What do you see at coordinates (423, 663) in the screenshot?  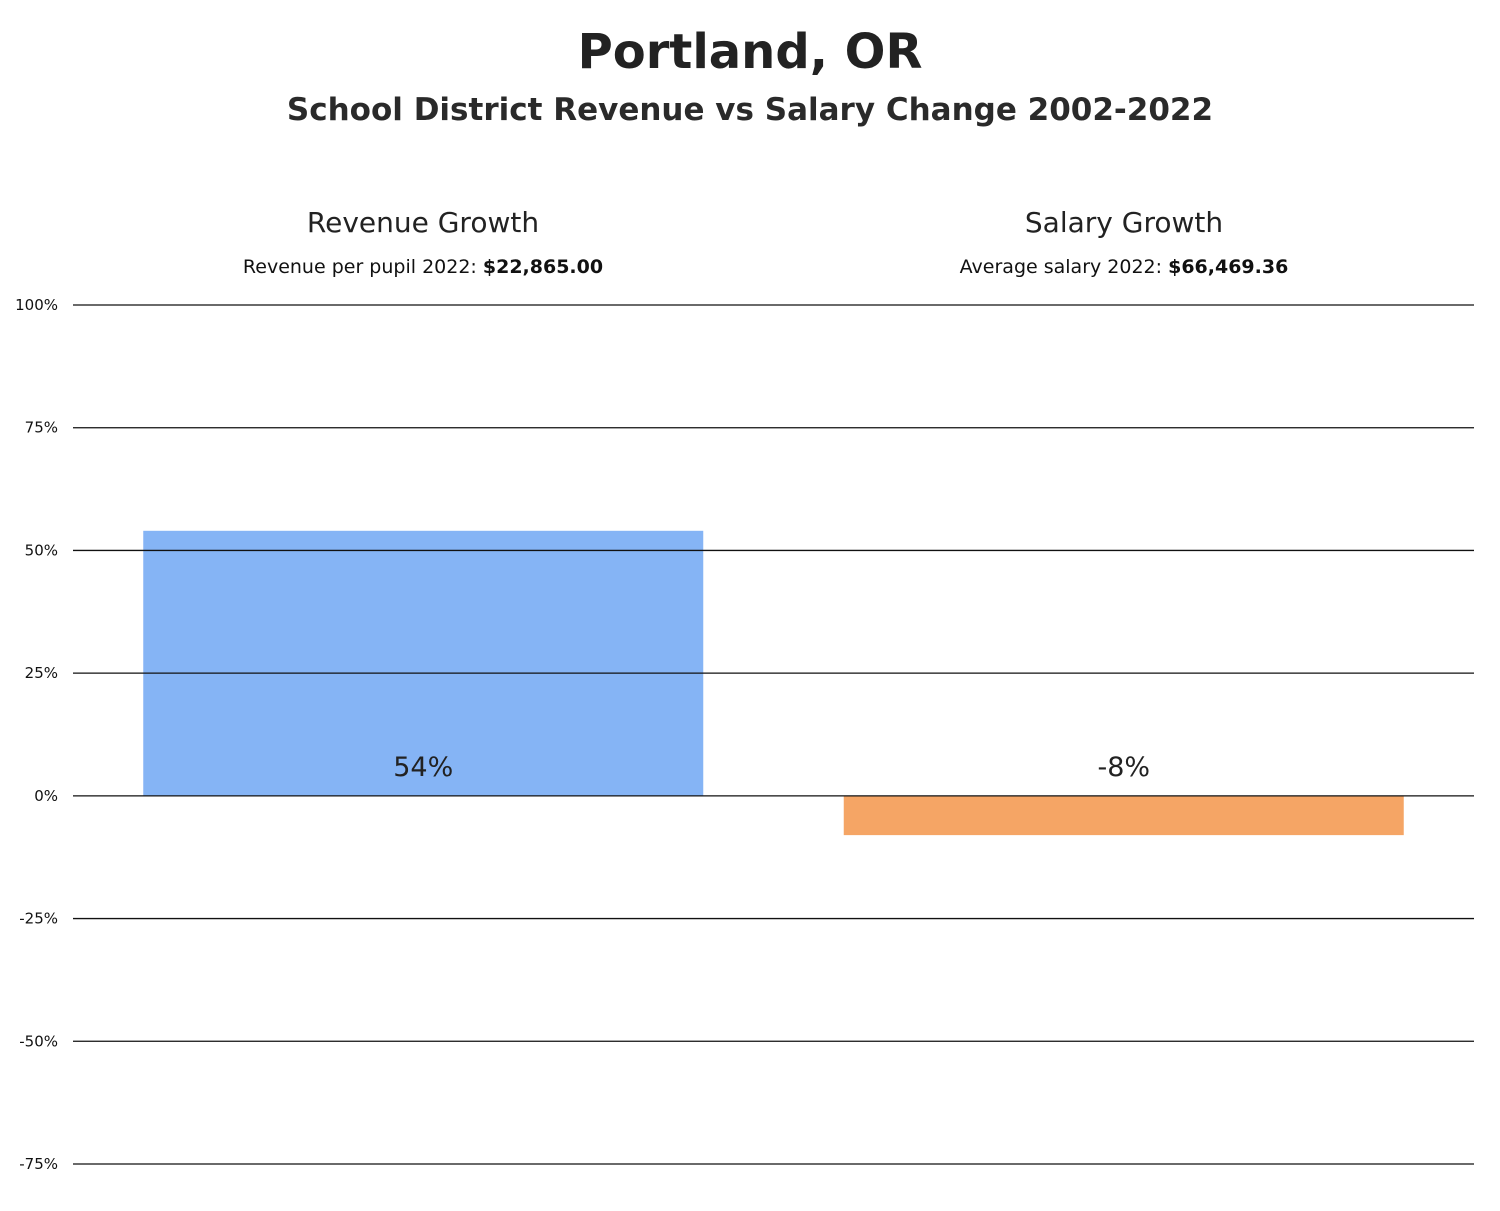 I see `bar-revenue-growth` at bounding box center [423, 663].